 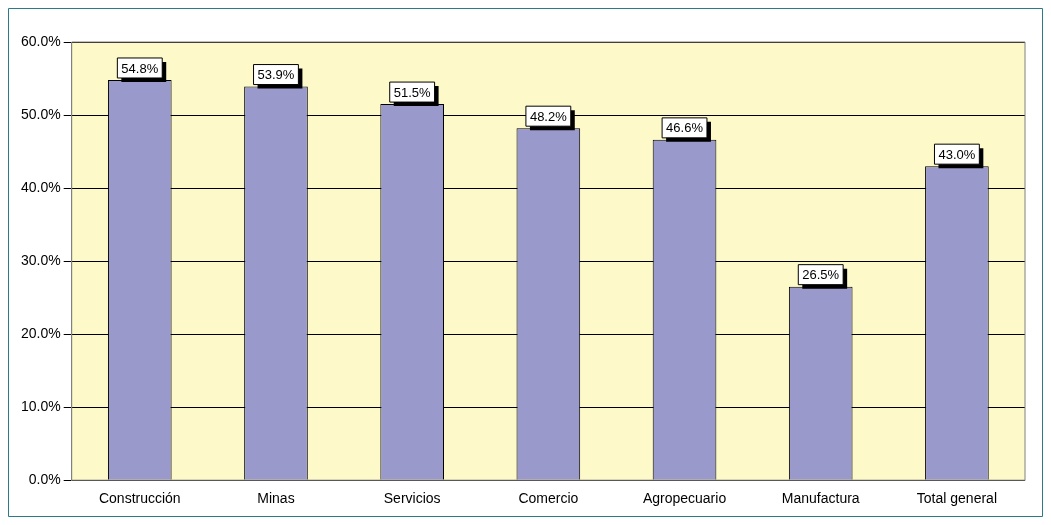 I want to click on y-tick-label: 50.0%, so click(x=40, y=113).